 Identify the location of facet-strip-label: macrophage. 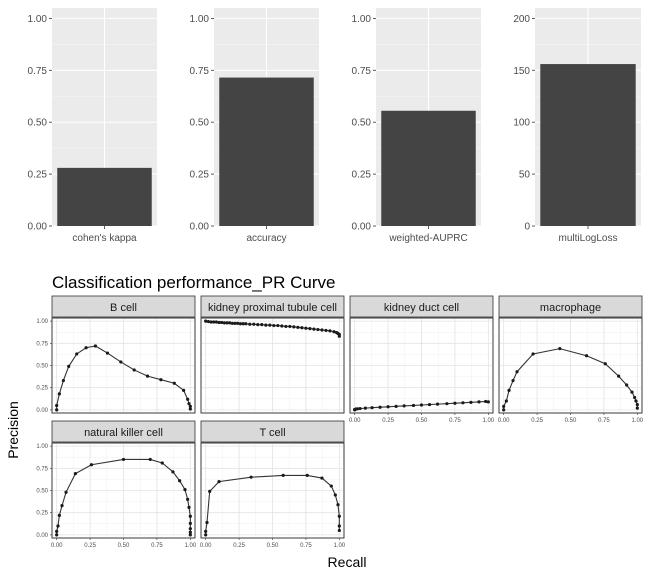
(570, 308).